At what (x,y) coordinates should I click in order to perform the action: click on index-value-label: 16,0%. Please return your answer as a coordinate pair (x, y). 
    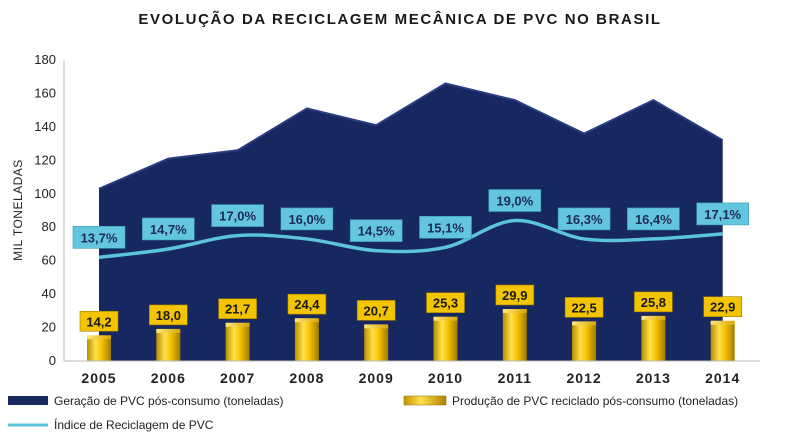
    Looking at the image, I should click on (306, 219).